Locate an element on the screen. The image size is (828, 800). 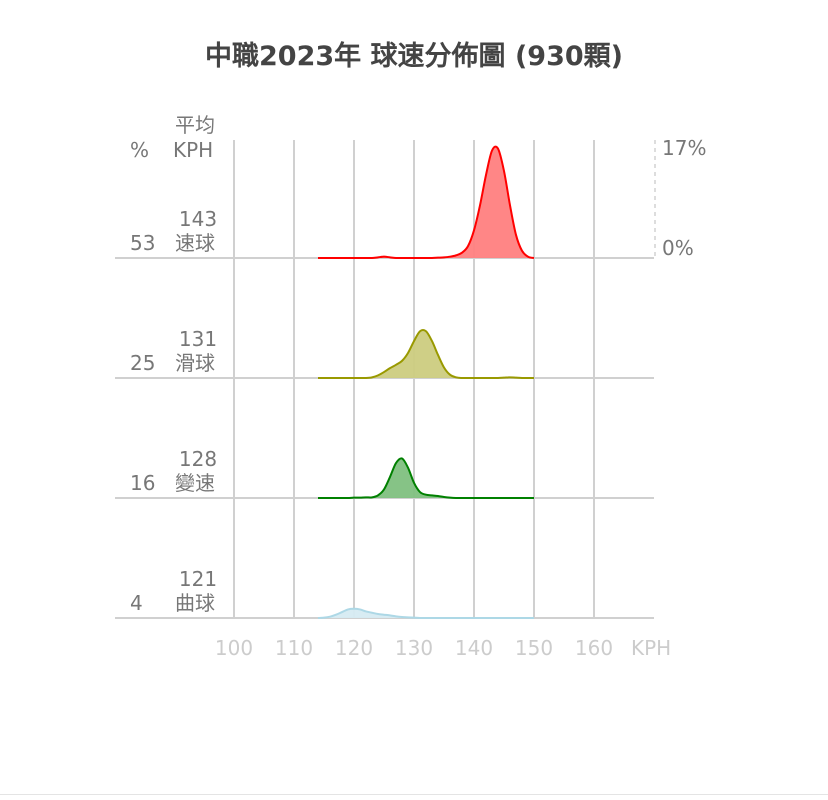
x-tick-label: 130 is located at coordinates (414, 648).